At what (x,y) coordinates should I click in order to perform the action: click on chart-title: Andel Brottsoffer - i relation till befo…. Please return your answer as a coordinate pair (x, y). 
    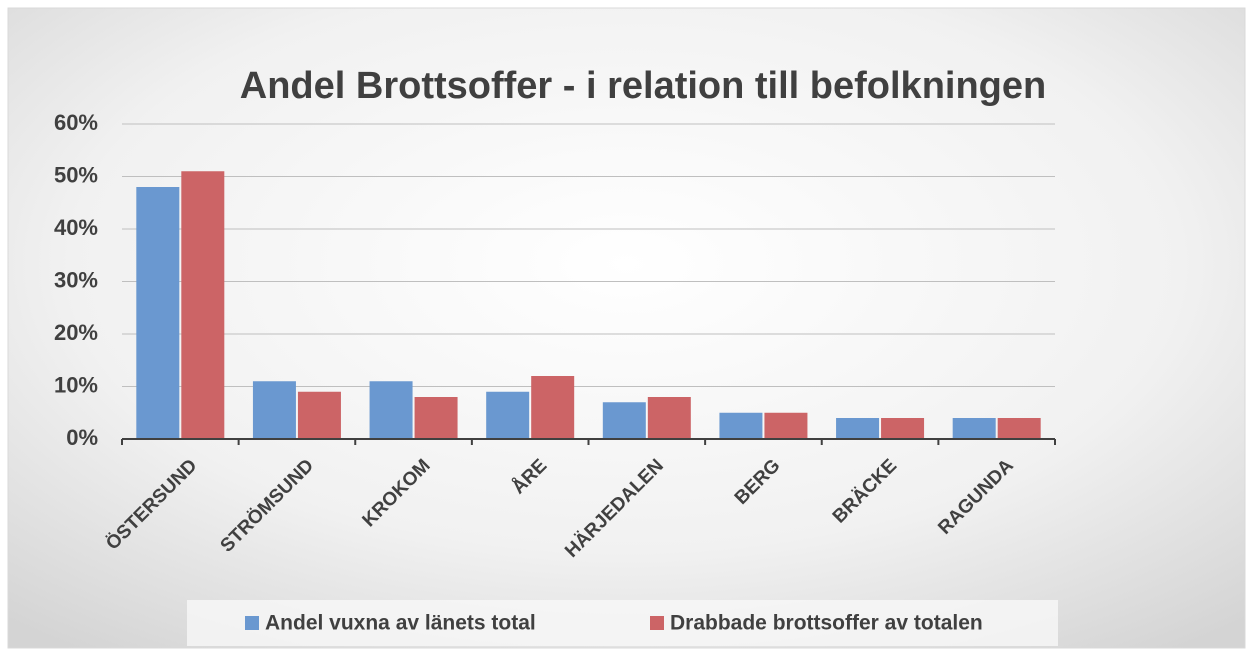
    Looking at the image, I should click on (643, 86).